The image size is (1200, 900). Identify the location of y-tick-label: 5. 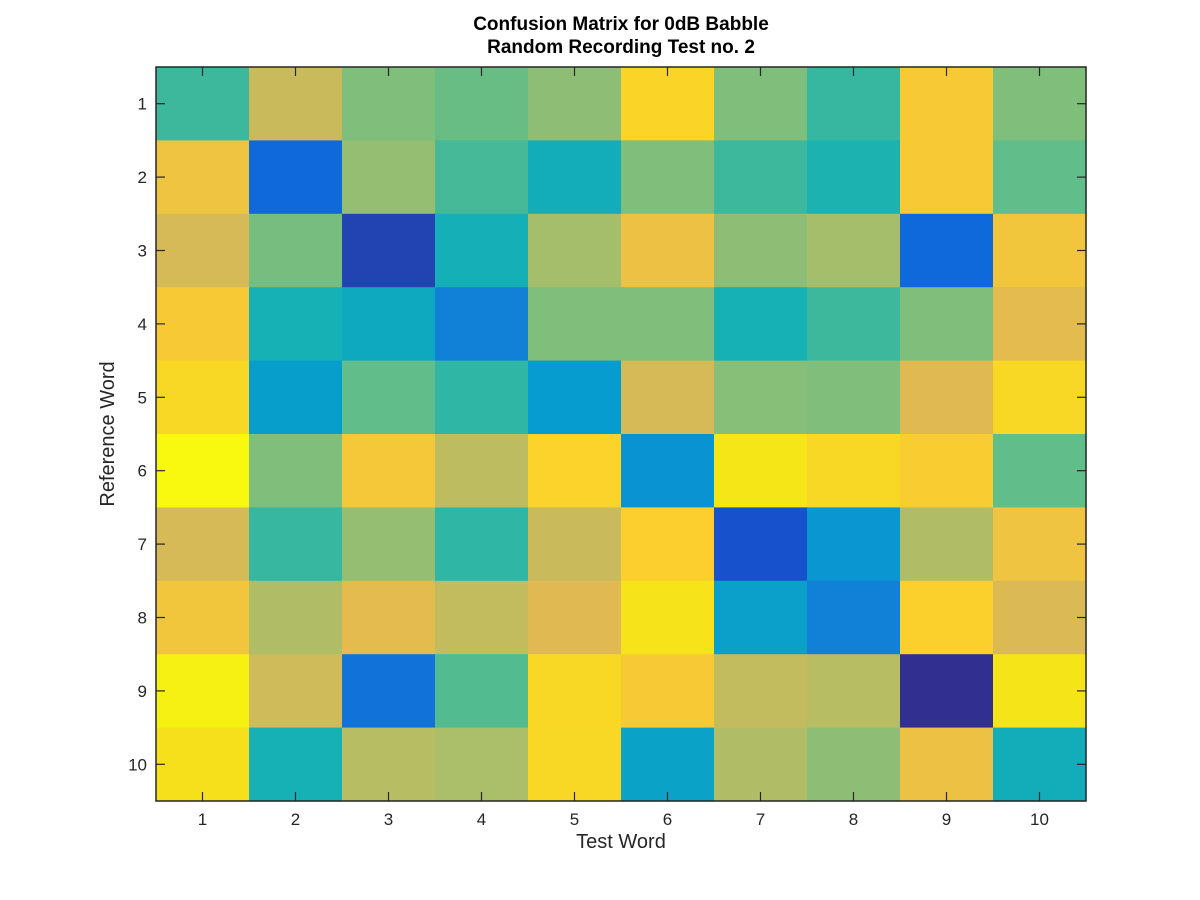
(142, 397).